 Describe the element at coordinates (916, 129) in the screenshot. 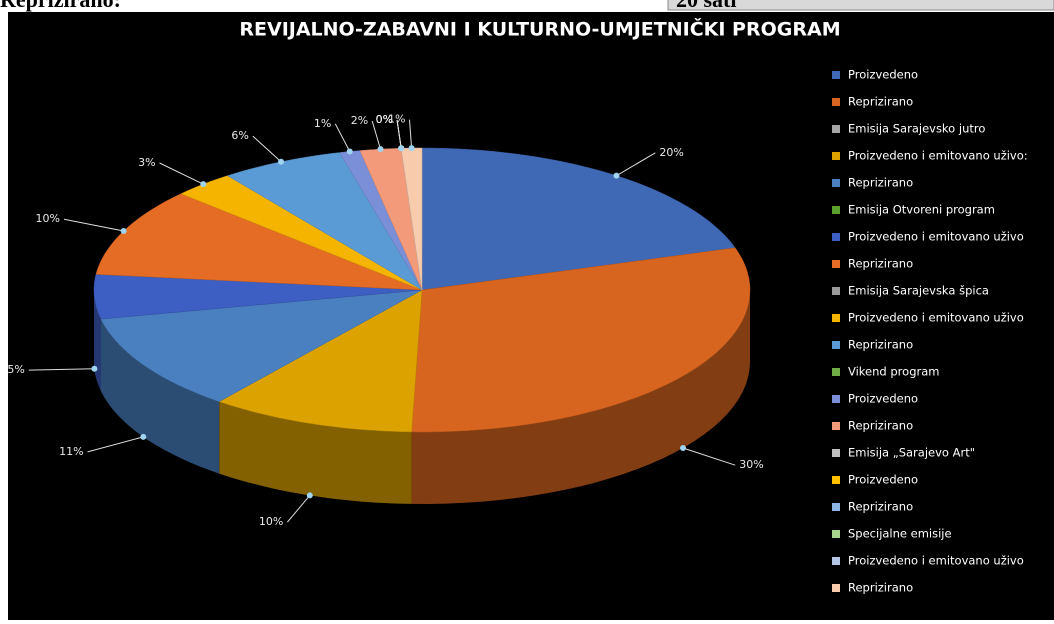

I see `legend-label: Emisija Sarajevsko jutro` at that location.